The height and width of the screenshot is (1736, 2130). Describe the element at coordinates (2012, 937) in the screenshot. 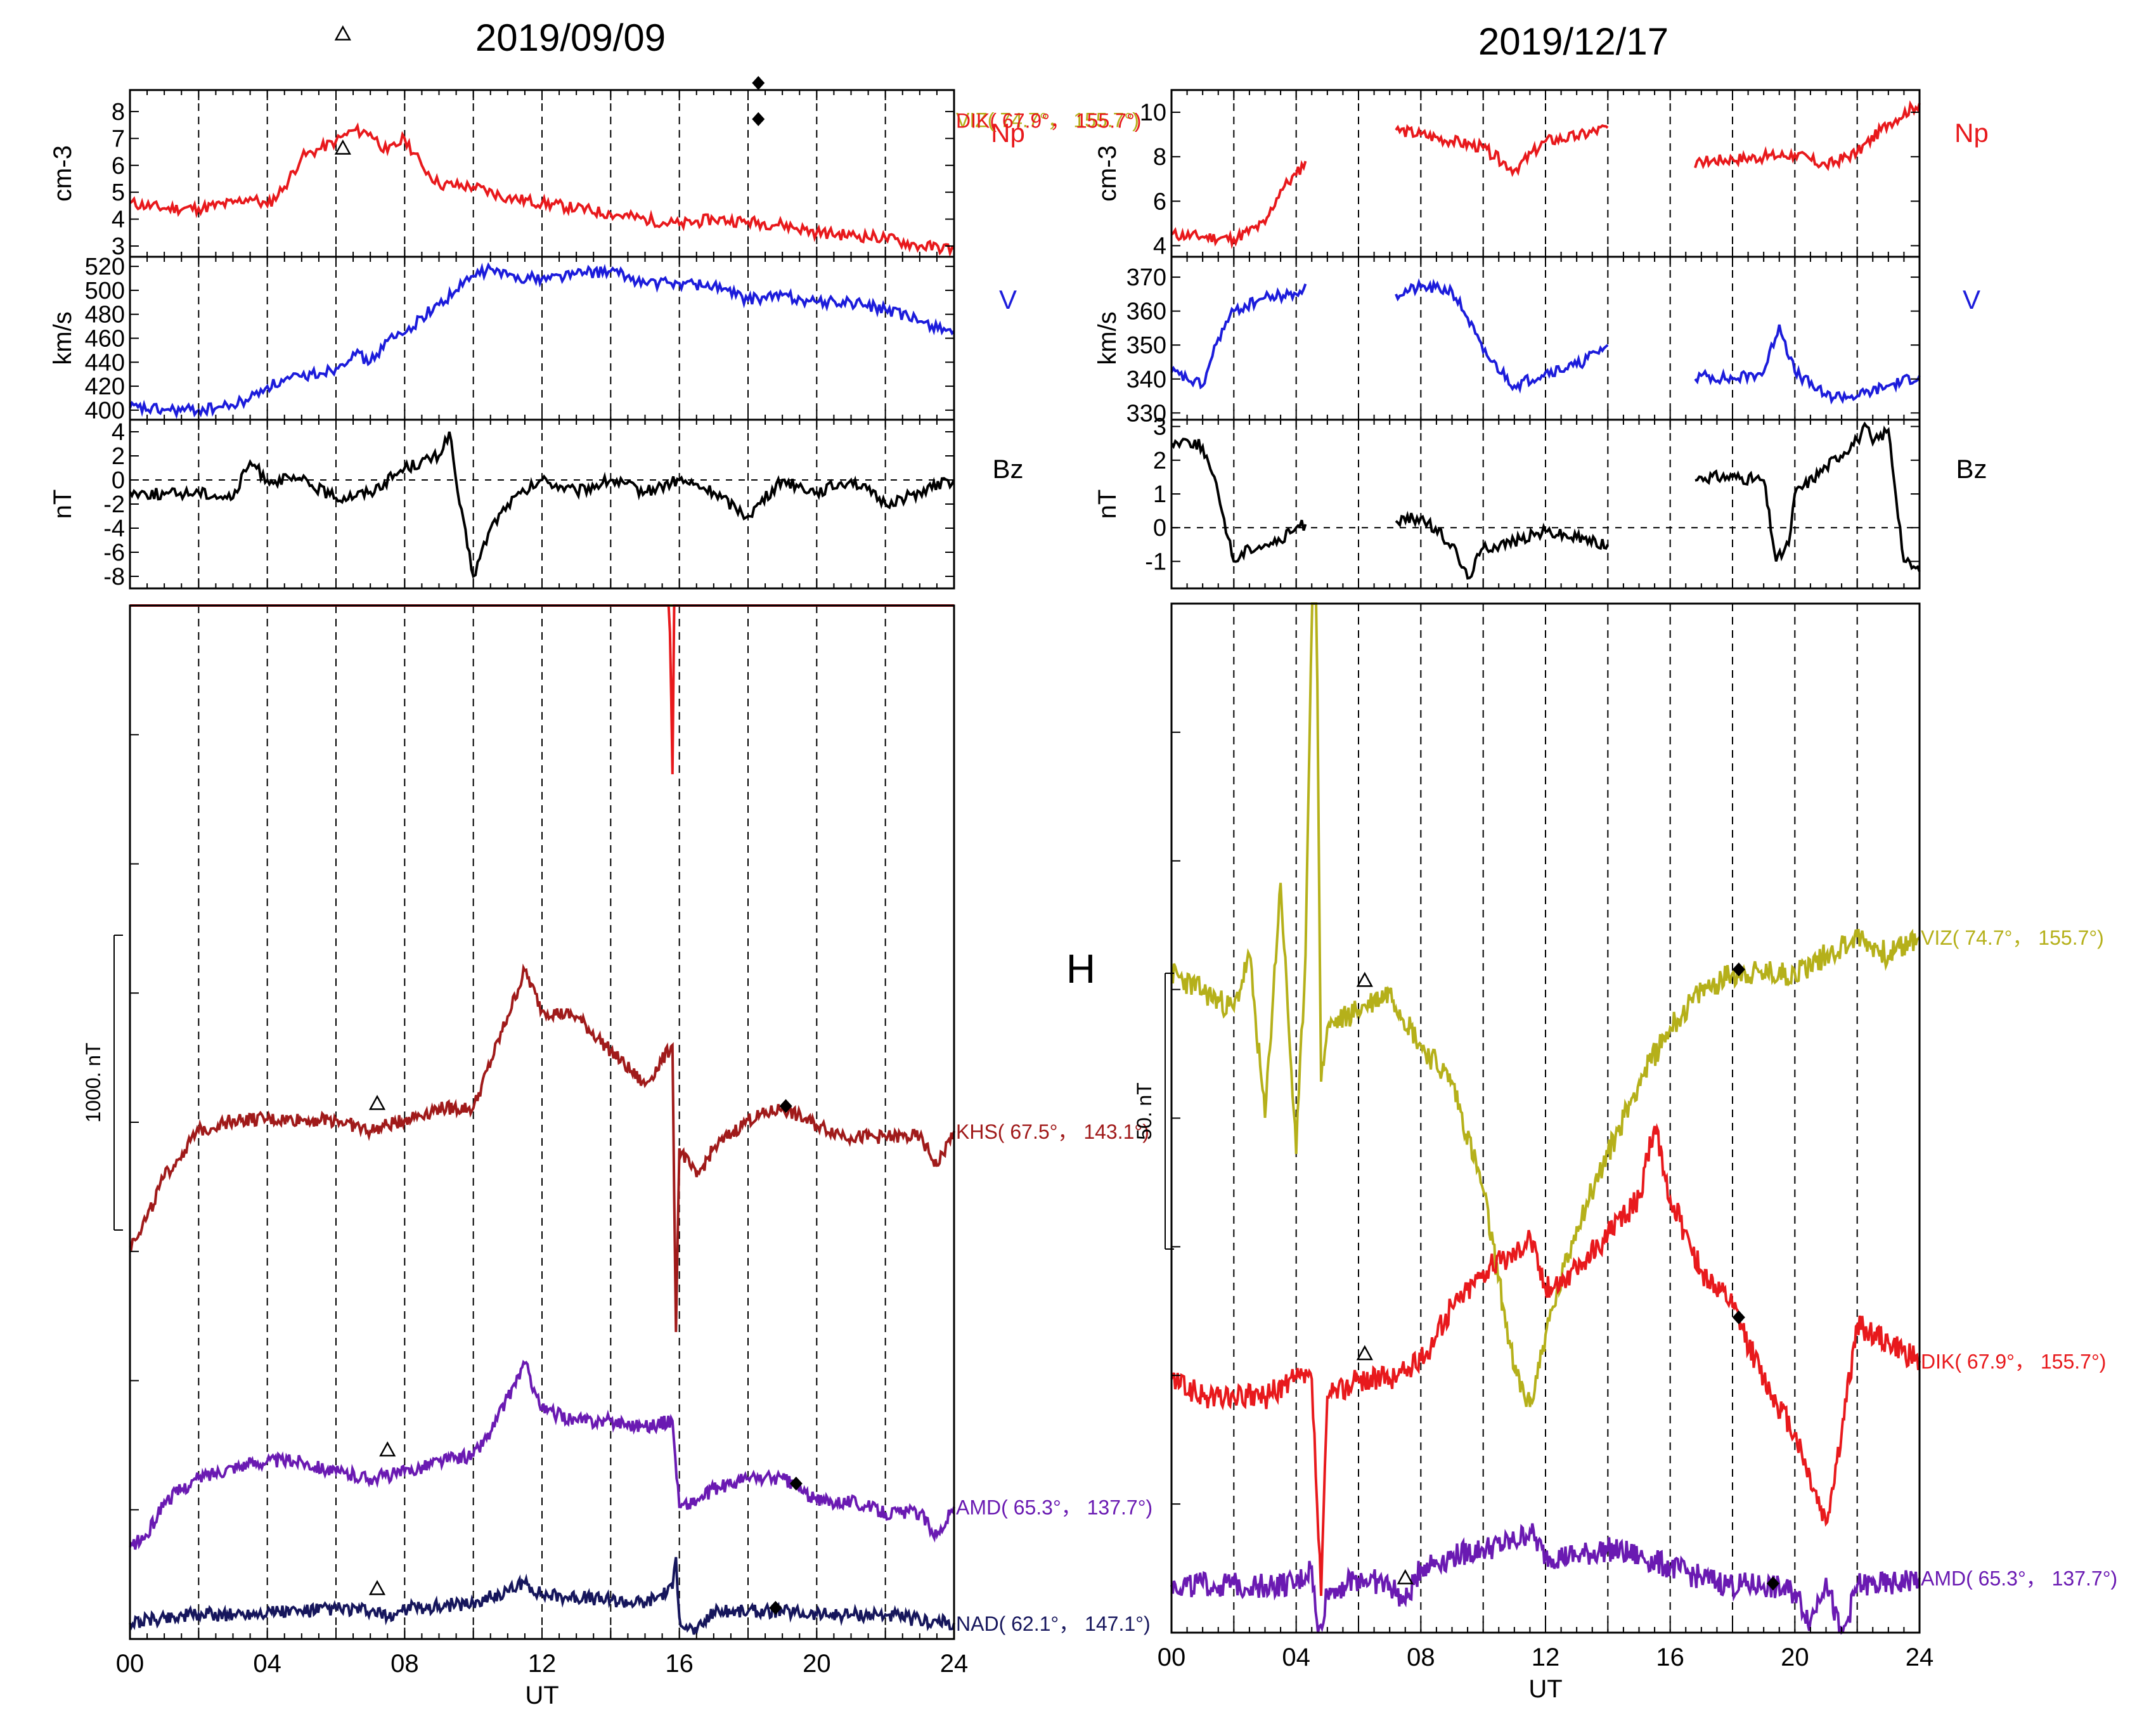

I see `R-viz-label: VIZ( 74.7°， 155.7°)` at that location.